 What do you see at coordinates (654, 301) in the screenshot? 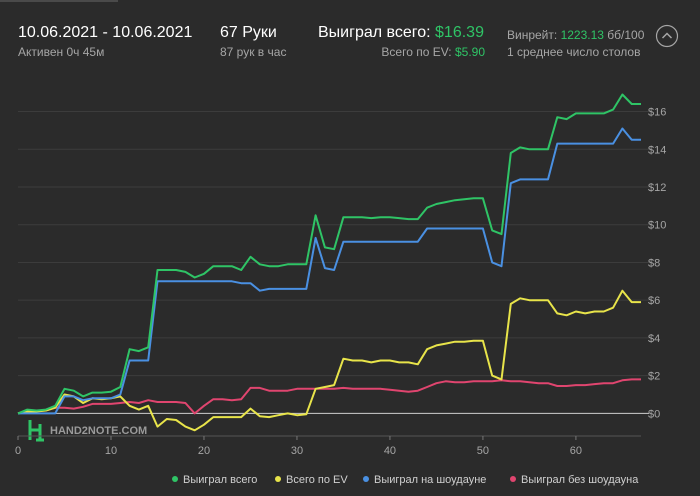
I see `y-tick-label: $6` at bounding box center [654, 301].